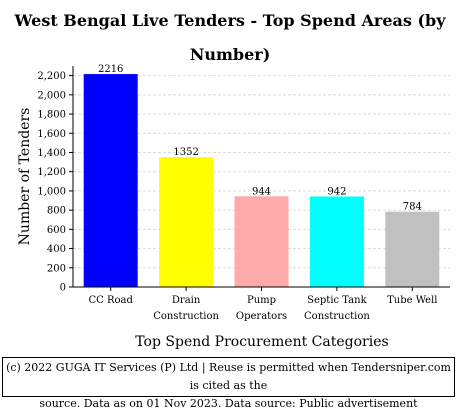 Image resolution: width=460 pixels, height=413 pixels. I want to click on x-tick-label: Septic Tank, so click(337, 300).